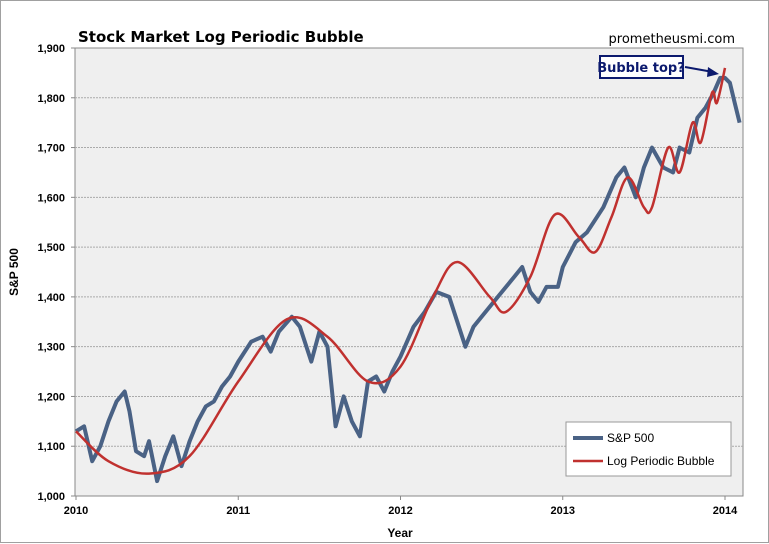 This screenshot has width=769, height=544. I want to click on y-tick-label: 1,800, so click(51, 99).